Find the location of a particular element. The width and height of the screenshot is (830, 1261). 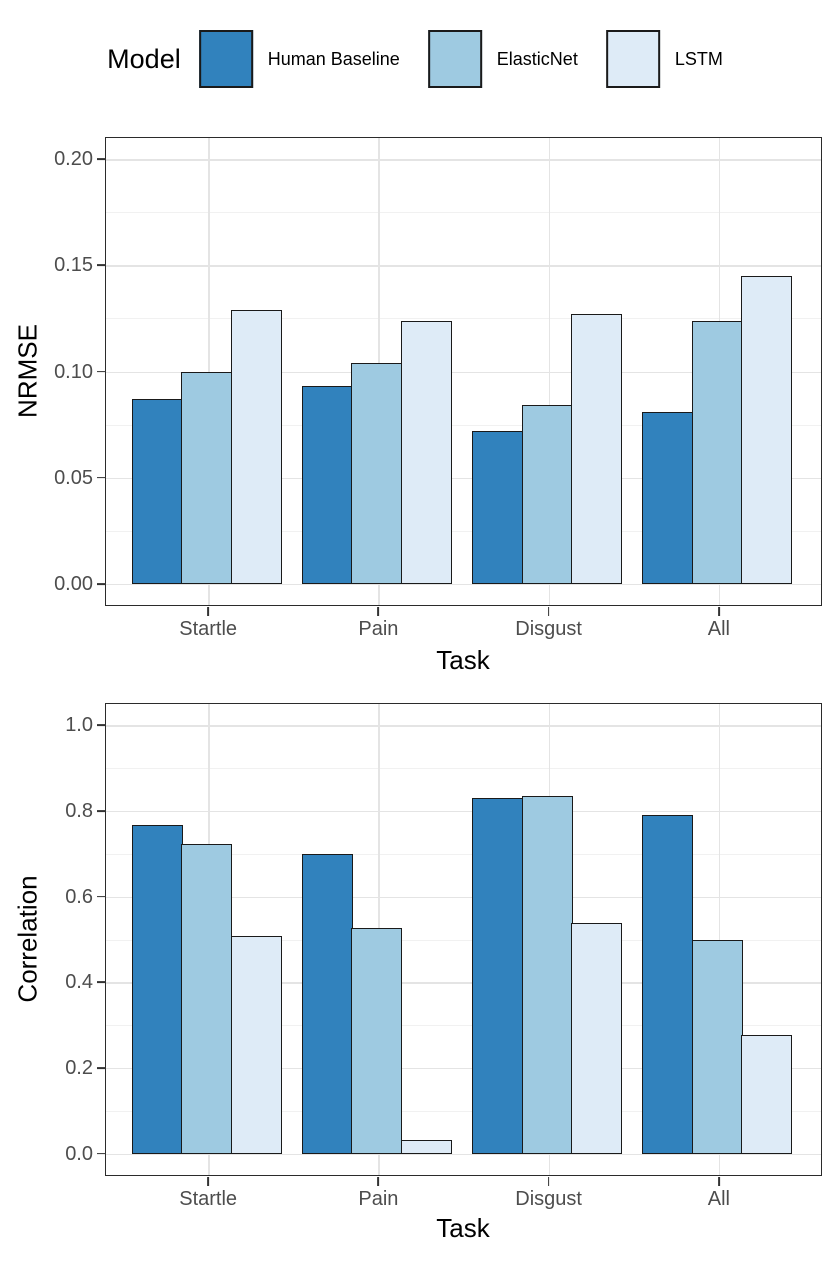

legend-label-human-baseline: Human Baseline is located at coordinates (333, 58).